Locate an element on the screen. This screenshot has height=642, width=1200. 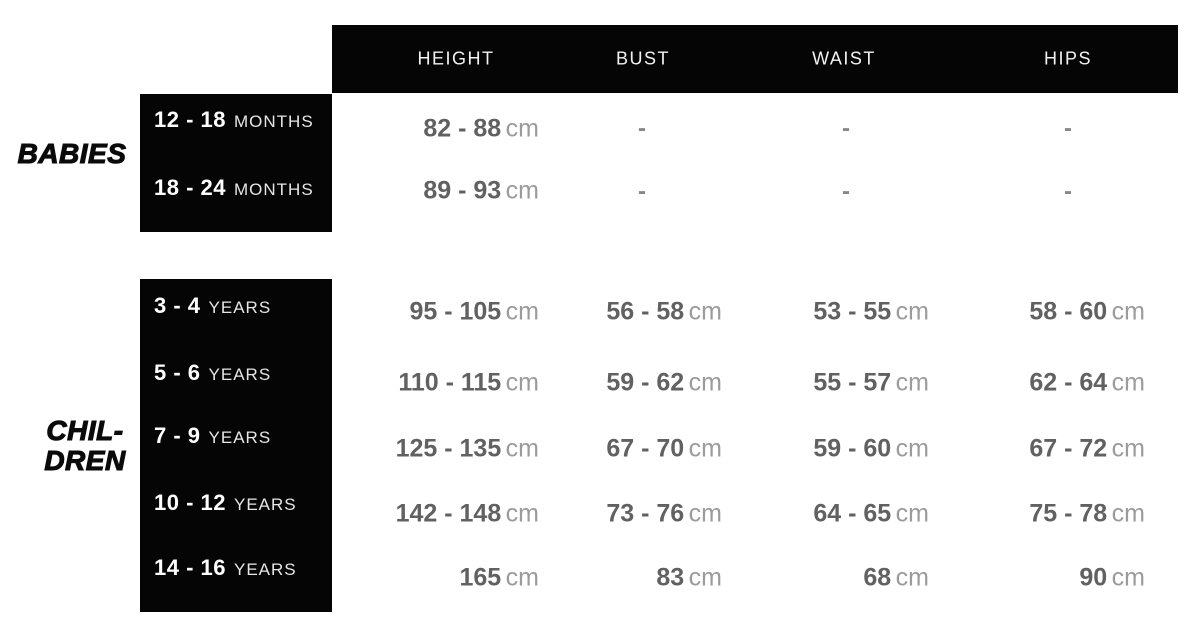
cell-hips: 90 cm is located at coordinates (1112, 577).